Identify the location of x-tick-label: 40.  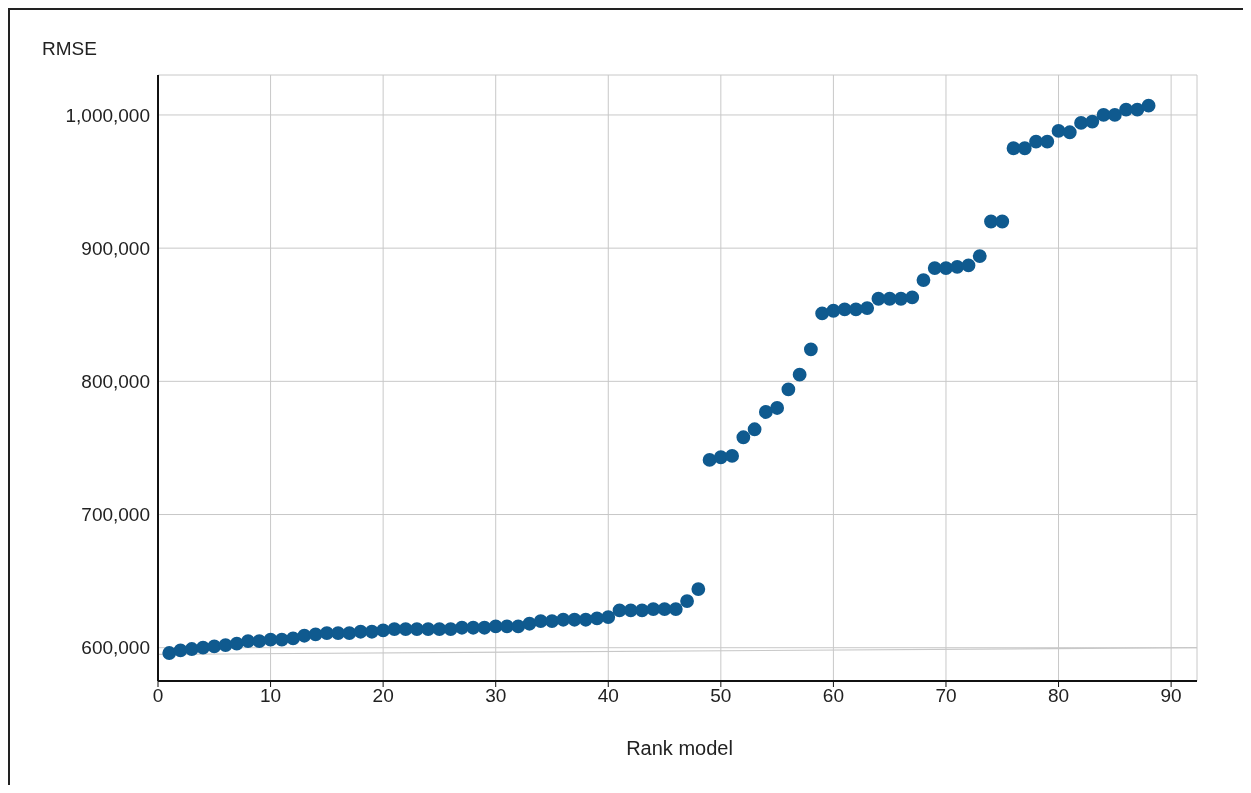
(608, 696).